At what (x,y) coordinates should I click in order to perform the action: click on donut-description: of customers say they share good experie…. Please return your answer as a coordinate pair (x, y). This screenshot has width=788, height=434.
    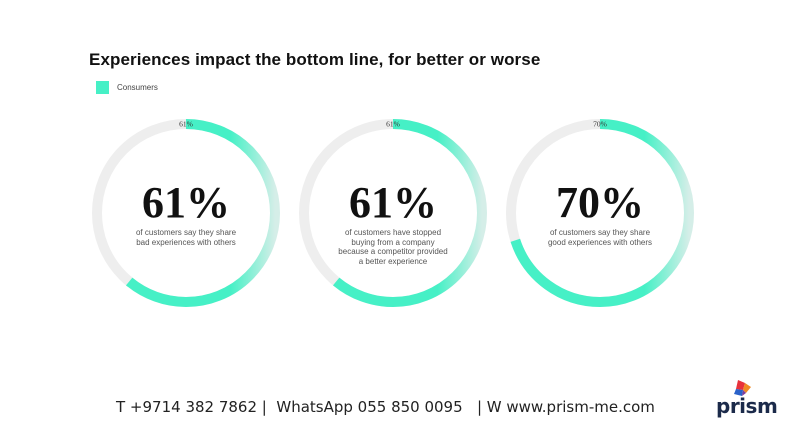
    Looking at the image, I should click on (600, 237).